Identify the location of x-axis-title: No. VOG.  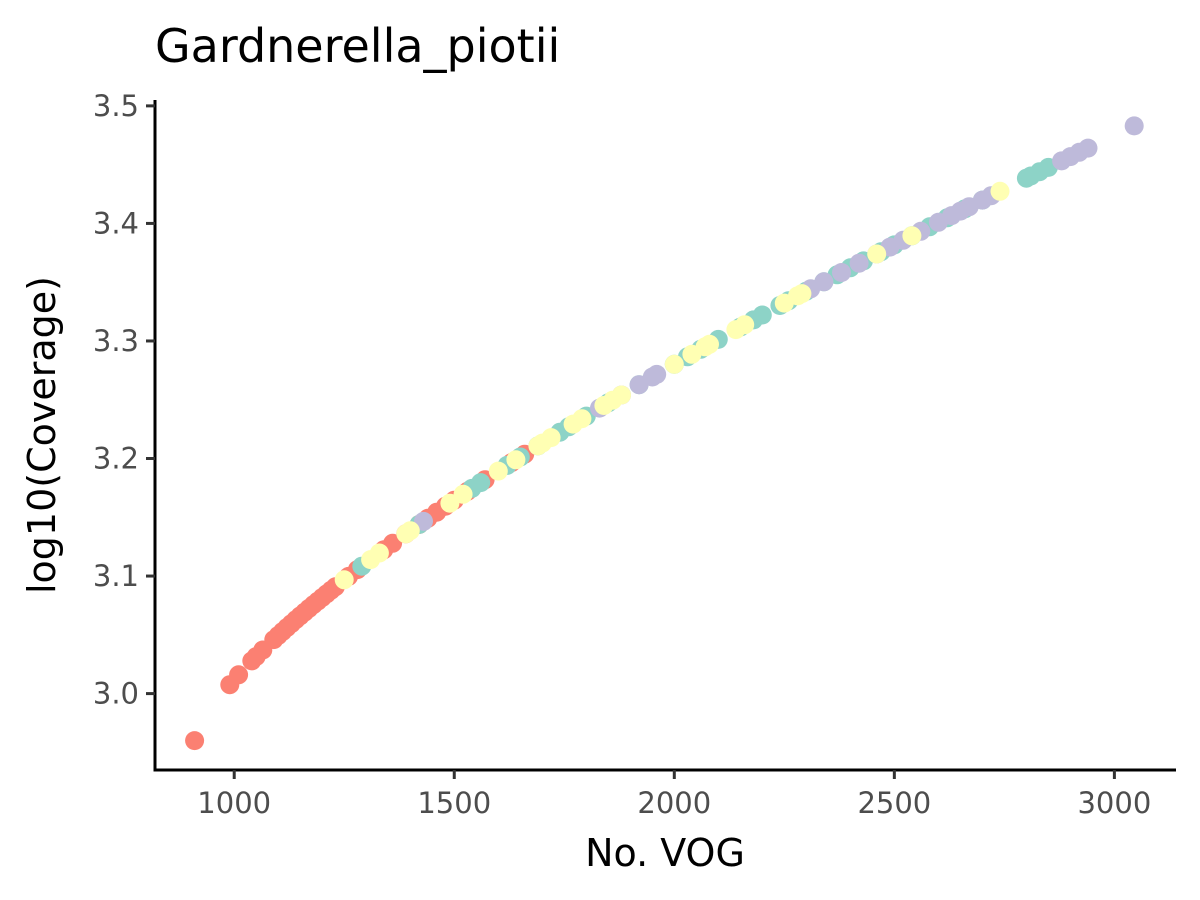
(665, 853).